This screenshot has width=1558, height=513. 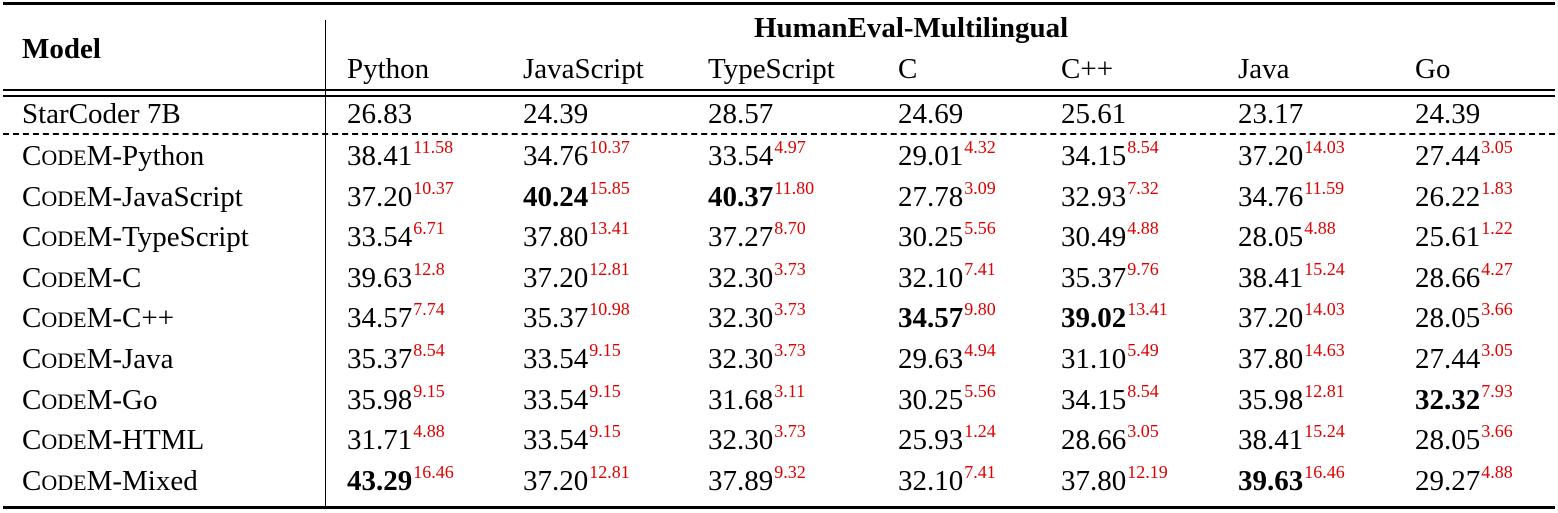 What do you see at coordinates (931, 114) in the screenshot?
I see `baseline-score: 24.69` at bounding box center [931, 114].